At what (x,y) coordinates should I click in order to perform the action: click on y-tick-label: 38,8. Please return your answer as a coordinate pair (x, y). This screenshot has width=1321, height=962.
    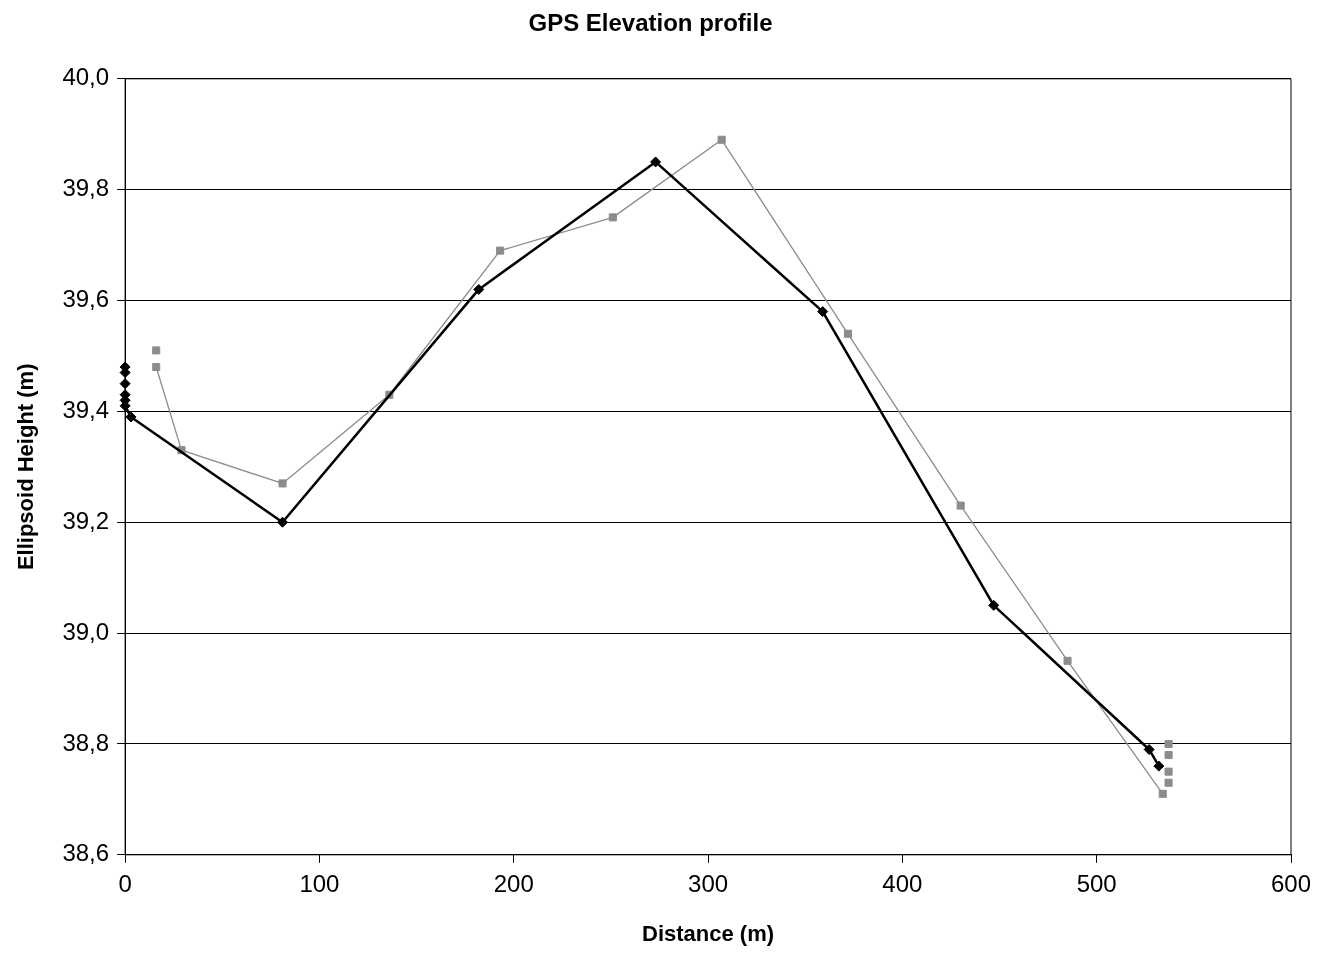
    Looking at the image, I should click on (86, 742).